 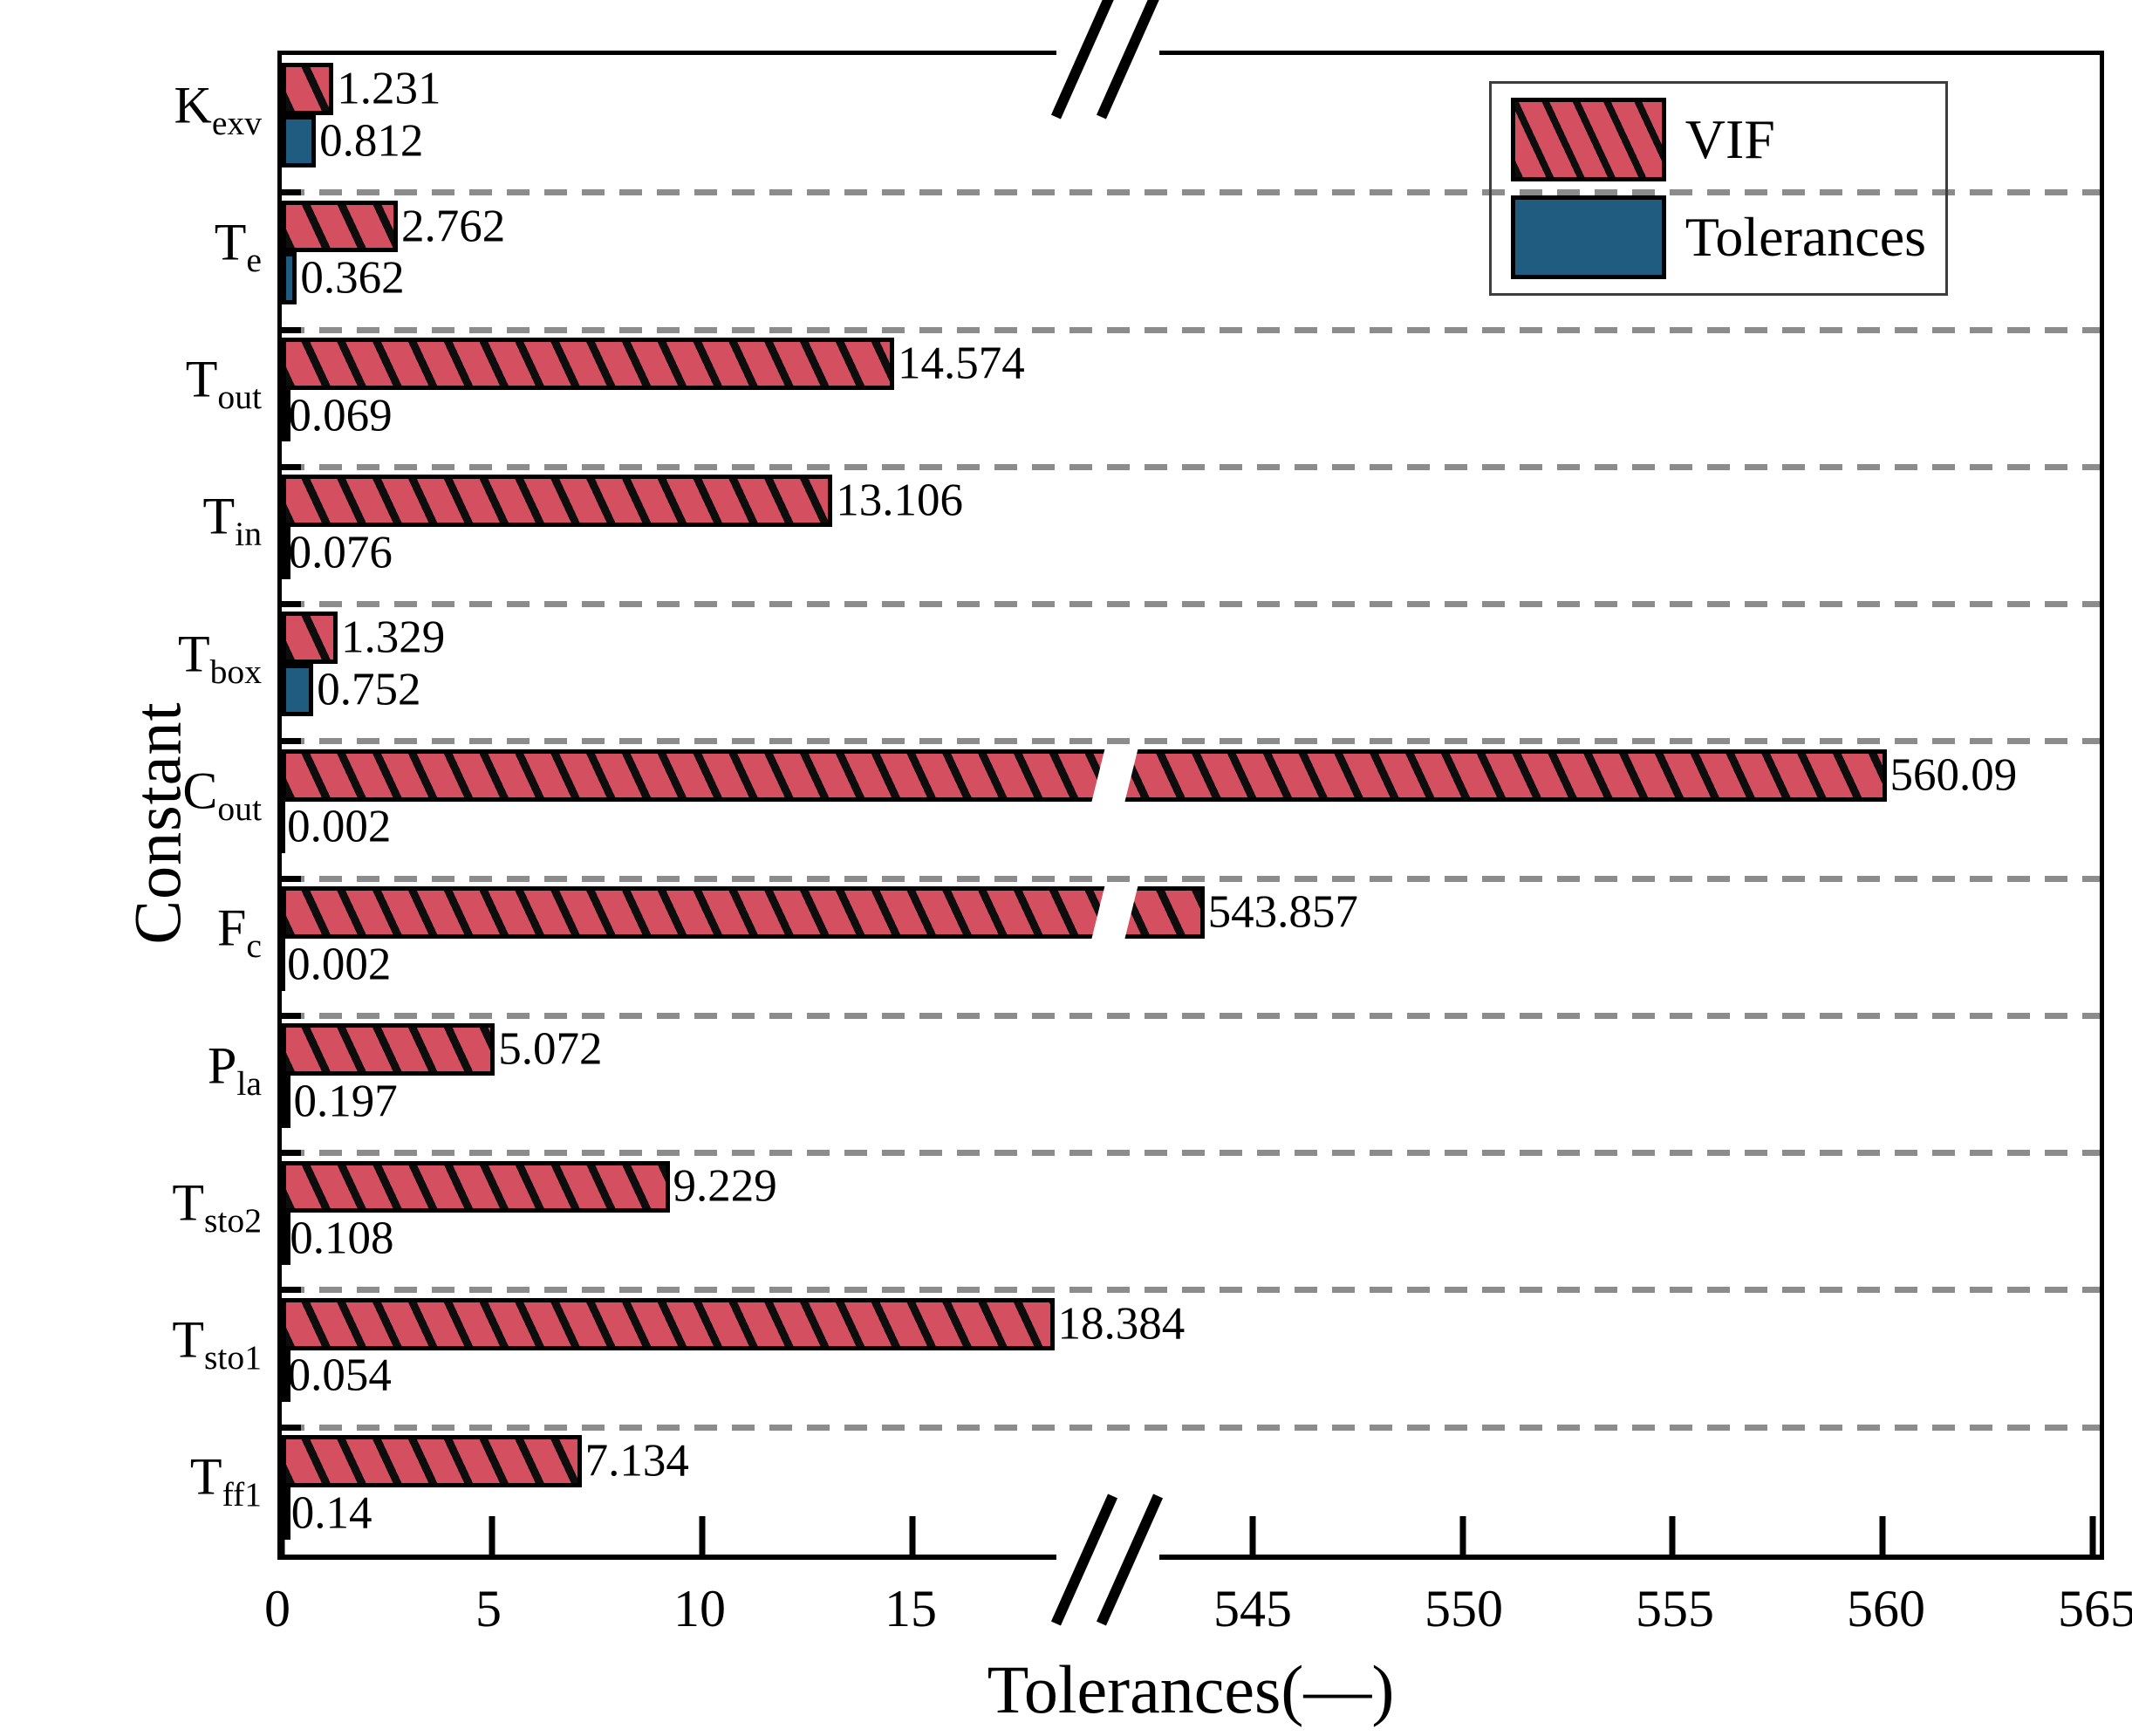 I want to click on category-label-Tsto2: Tsto2, so click(x=217, y=1207).